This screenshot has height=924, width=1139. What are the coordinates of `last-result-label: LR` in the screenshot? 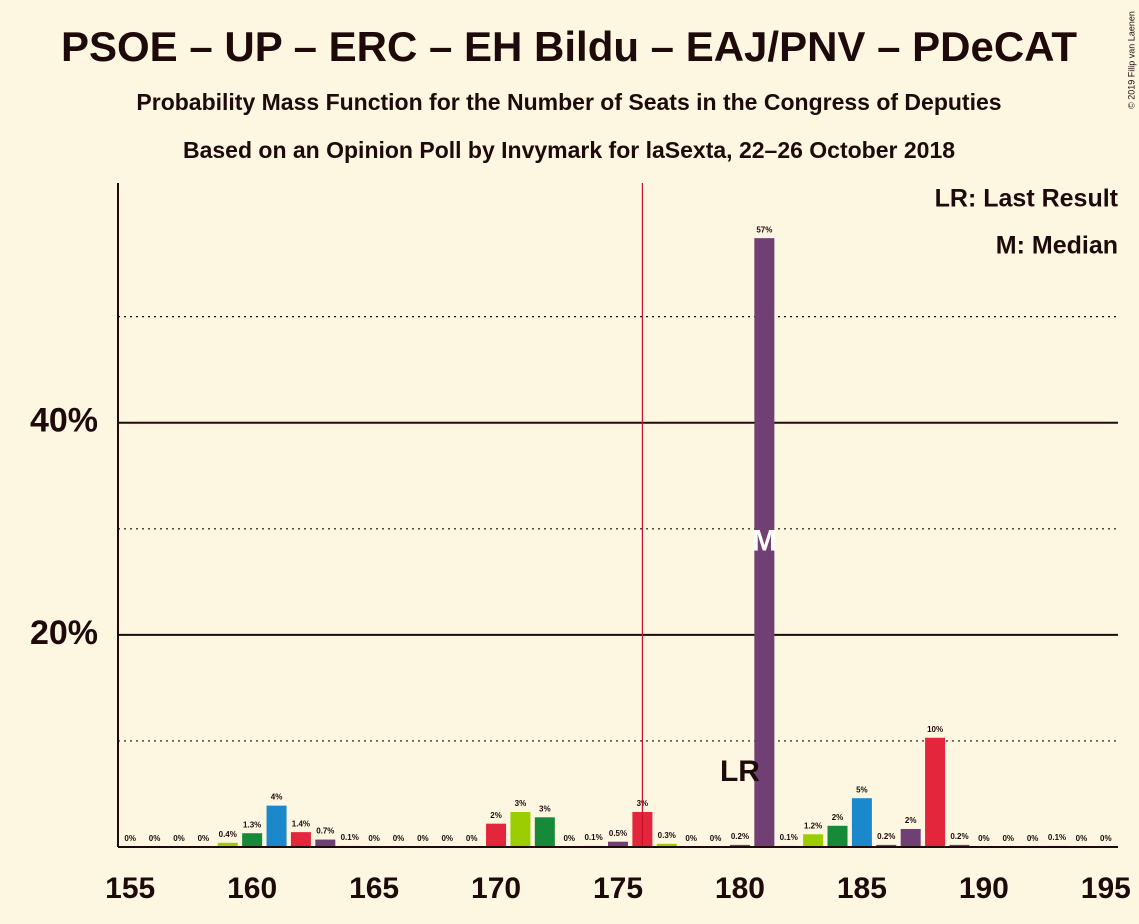 It's located at (740, 771).